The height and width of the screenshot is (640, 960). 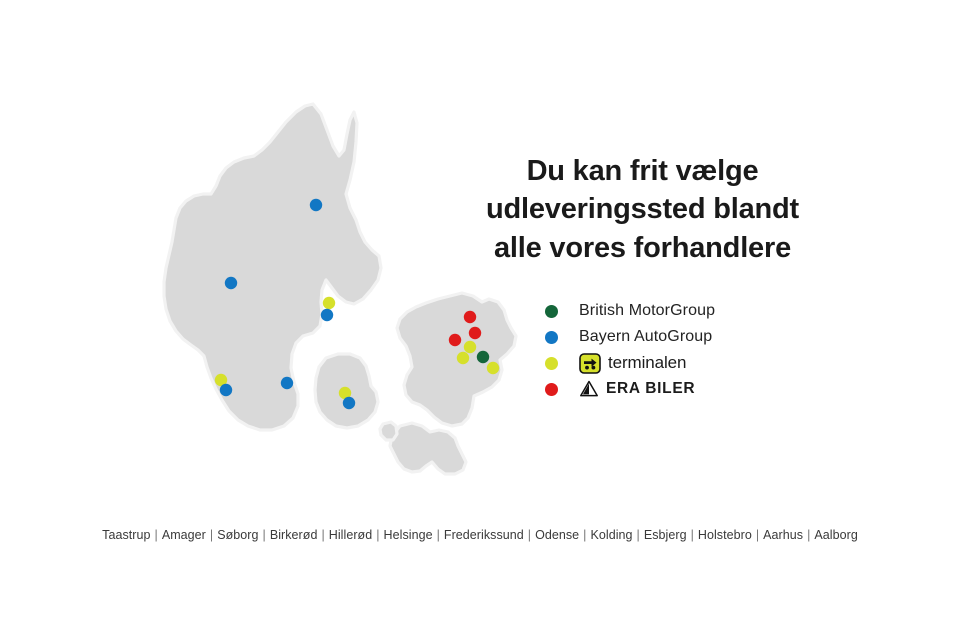 What do you see at coordinates (836, 535) in the screenshot?
I see `city-item: Aalborg` at bounding box center [836, 535].